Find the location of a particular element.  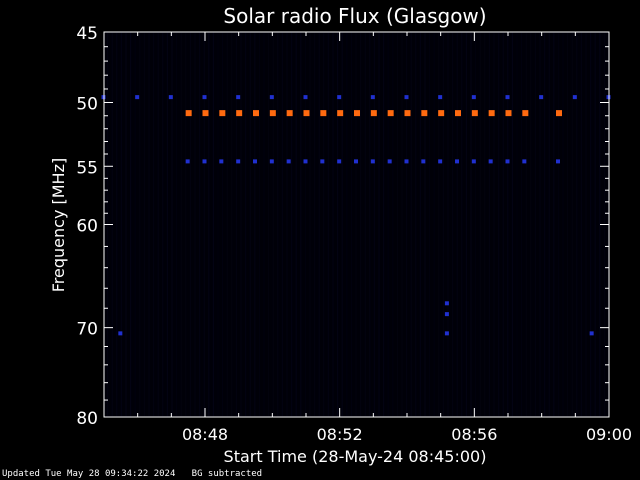

x-axis-label: Start Time (28-May-24 08:45:00) is located at coordinates (355, 456).